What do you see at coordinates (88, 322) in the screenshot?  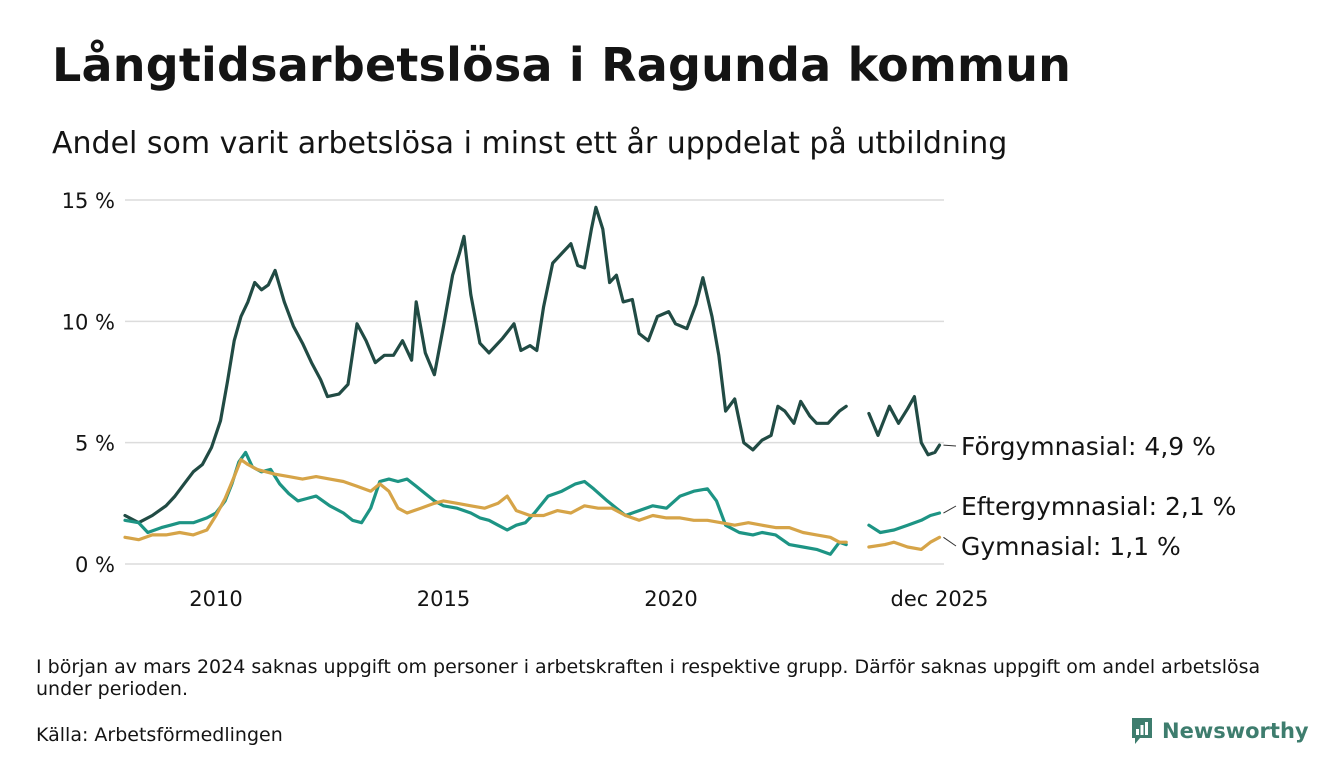 I see `y-tick-label: 10 %` at bounding box center [88, 322].